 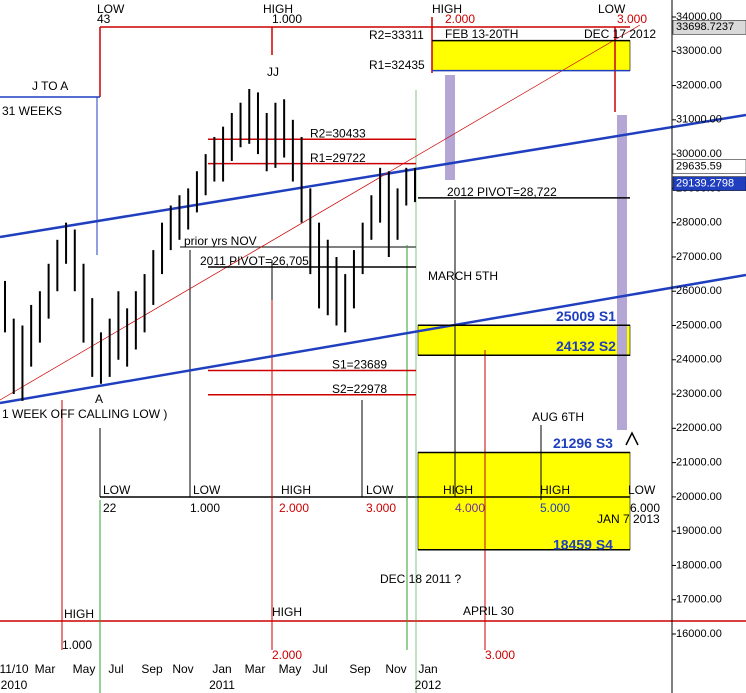 I want to click on level-label: 2011 PIVOT=26,705, so click(x=254, y=261).